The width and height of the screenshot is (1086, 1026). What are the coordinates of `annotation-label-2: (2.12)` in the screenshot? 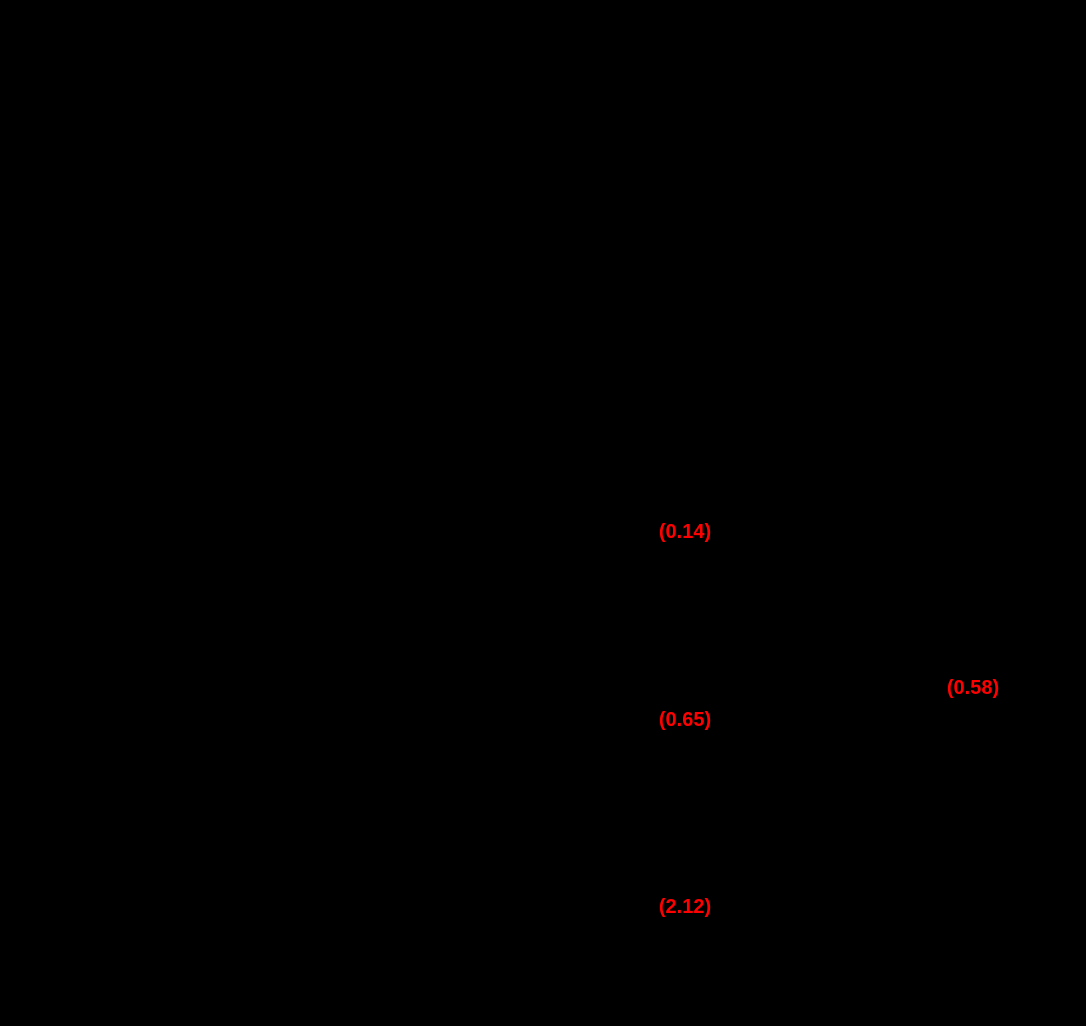 It's located at (685, 907).